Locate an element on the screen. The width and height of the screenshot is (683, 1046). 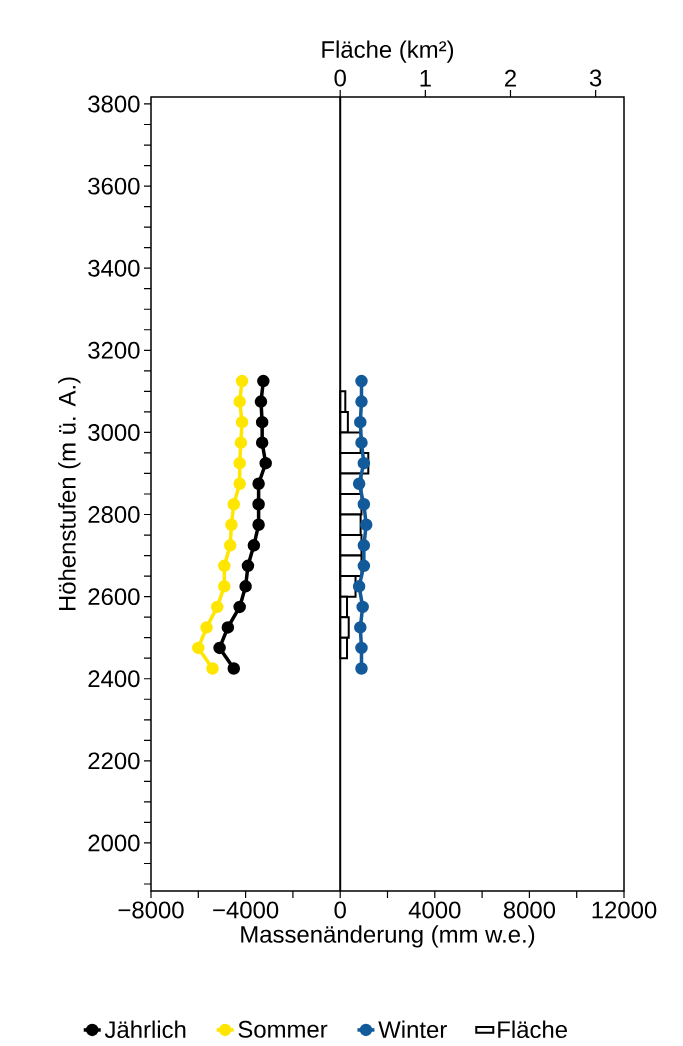
legend-label: Sommer is located at coordinates (283, 1029).